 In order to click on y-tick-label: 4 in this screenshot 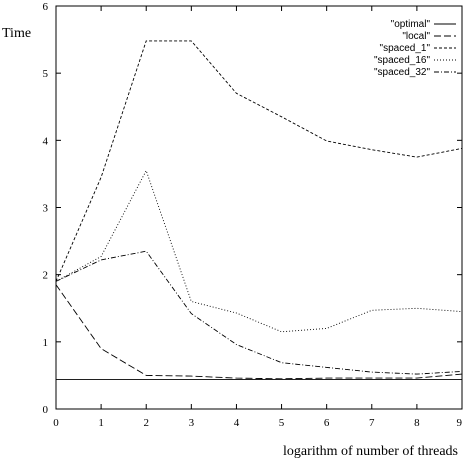, I will do `click(46, 141)`.